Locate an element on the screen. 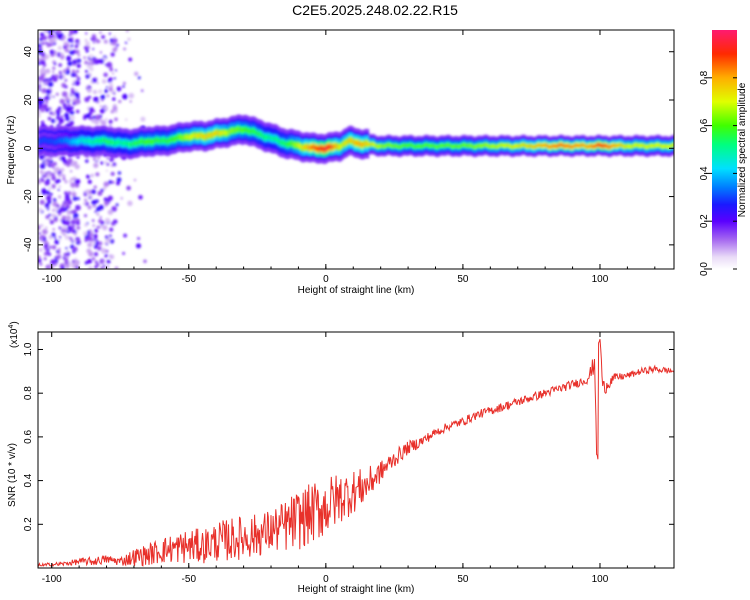 Image resolution: width=750 pixels, height=600 pixels. y-tick-label: 1.0 is located at coordinates (28, 349).